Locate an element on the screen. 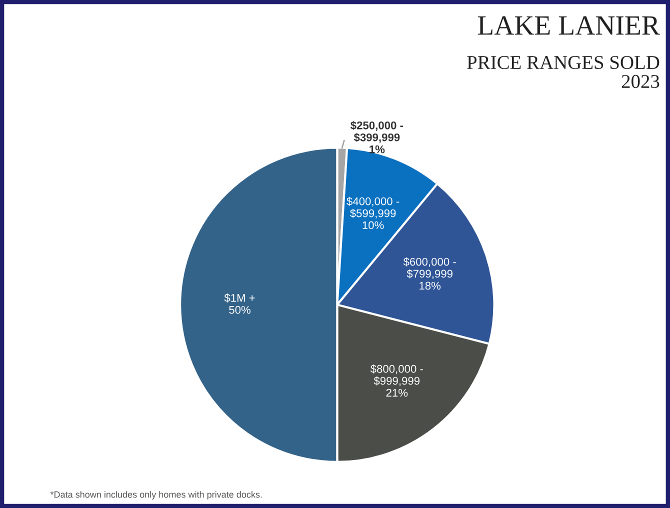 The height and width of the screenshot is (508, 670). slice-label: $600,000 - $799,999 is located at coordinates (429, 268).